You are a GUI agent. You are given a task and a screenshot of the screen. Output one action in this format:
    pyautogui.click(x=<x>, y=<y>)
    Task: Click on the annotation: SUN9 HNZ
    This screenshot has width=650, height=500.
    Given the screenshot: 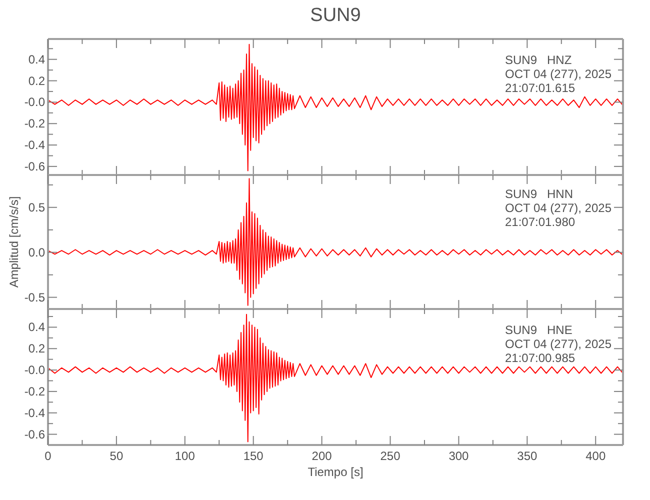 What is the action you would take?
    pyautogui.click(x=539, y=60)
    